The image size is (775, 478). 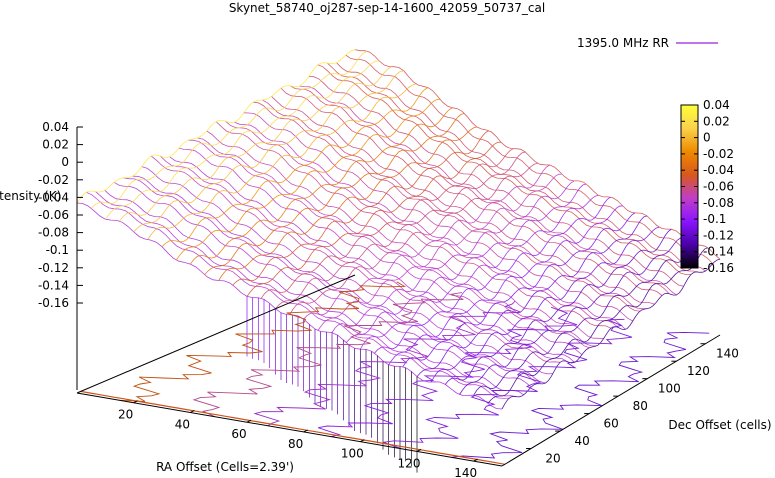 I want to click on z-tick-label: -0.16, so click(x=53, y=303).